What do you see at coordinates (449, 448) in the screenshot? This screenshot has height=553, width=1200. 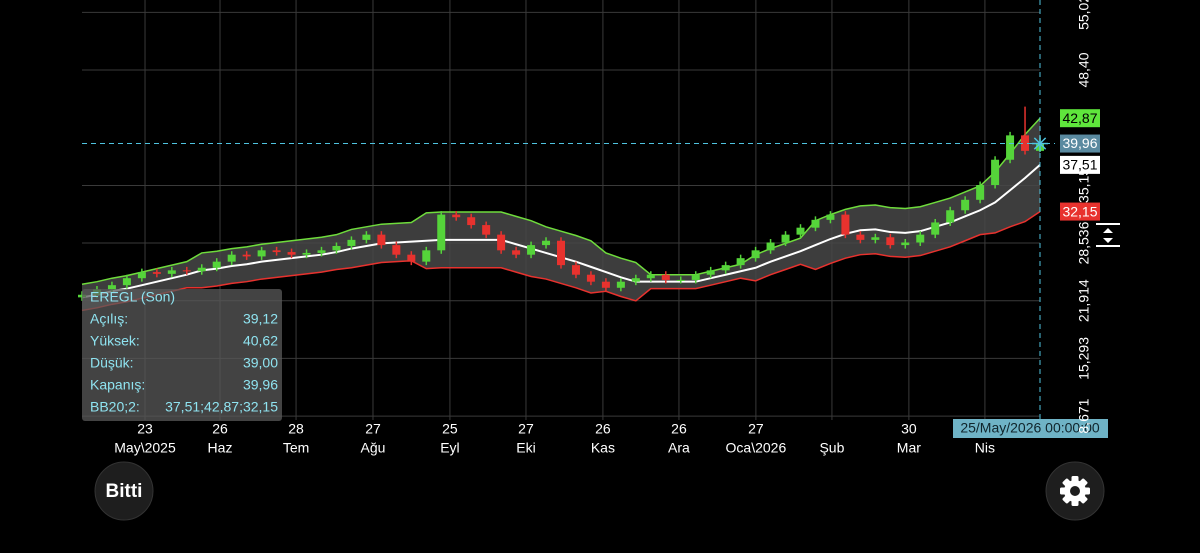 I see `x-tick-label: Eyl` at bounding box center [449, 448].